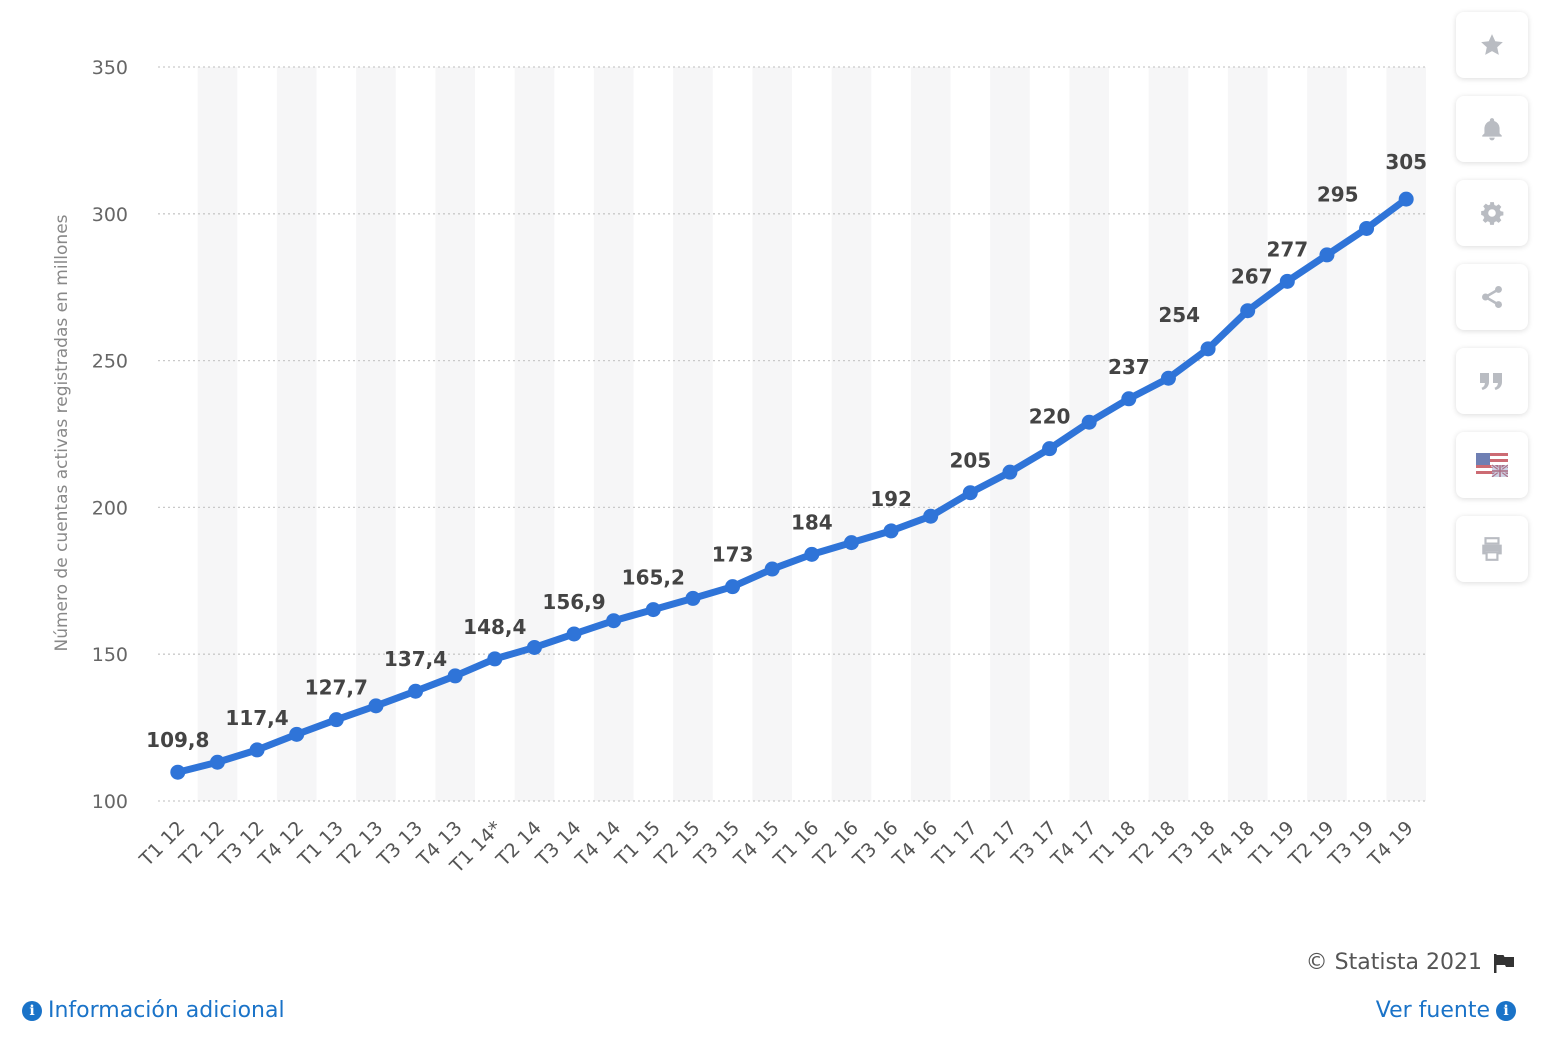 The height and width of the screenshot is (1052, 1546). I want to click on y-tick-label: 200, so click(110, 508).